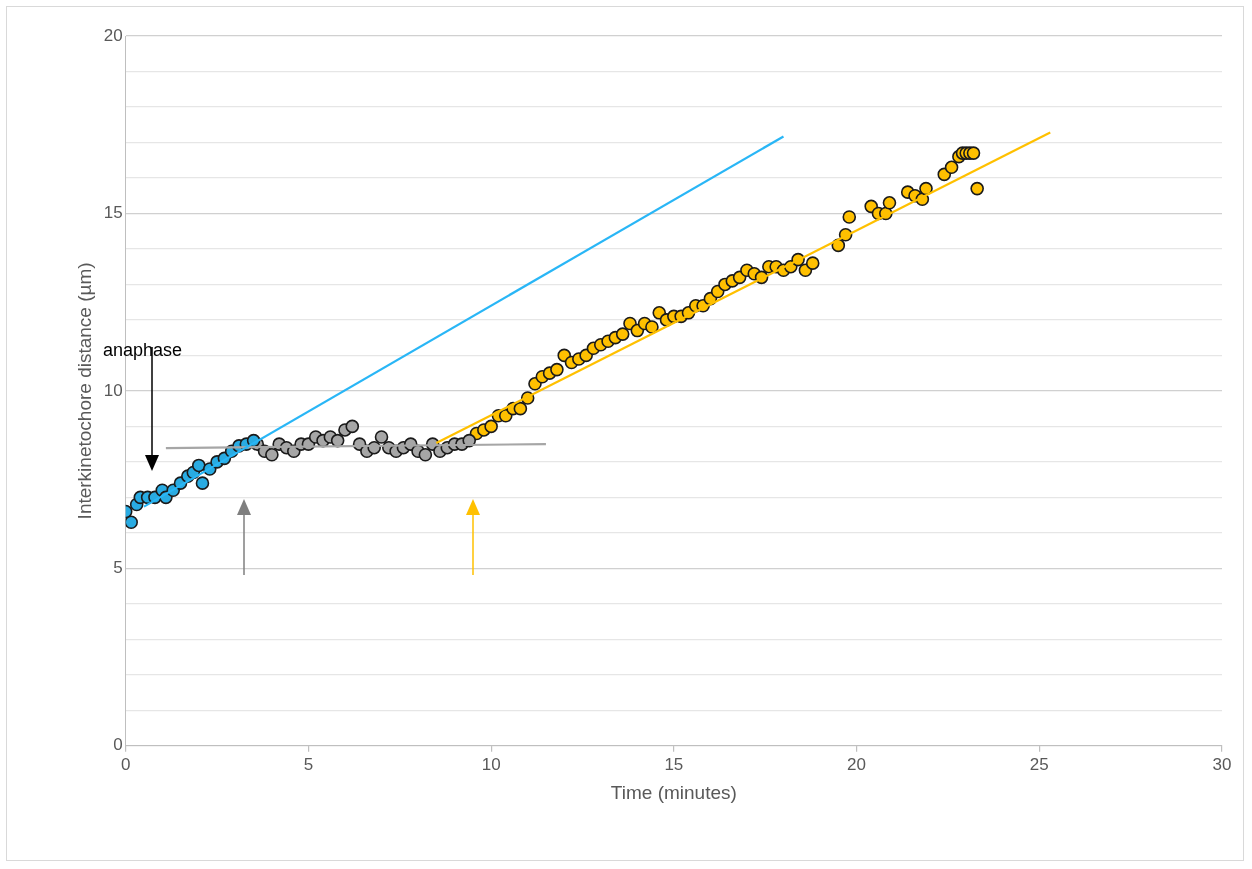  I want to click on x-axis-title: Time (minutes), so click(673, 792).